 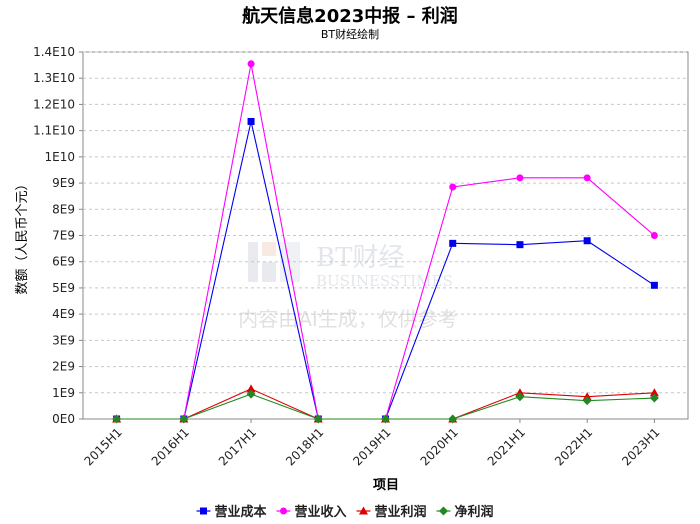 What do you see at coordinates (350, 16) in the screenshot?
I see `chart-title: 航天信息2023中报 – 利润` at bounding box center [350, 16].